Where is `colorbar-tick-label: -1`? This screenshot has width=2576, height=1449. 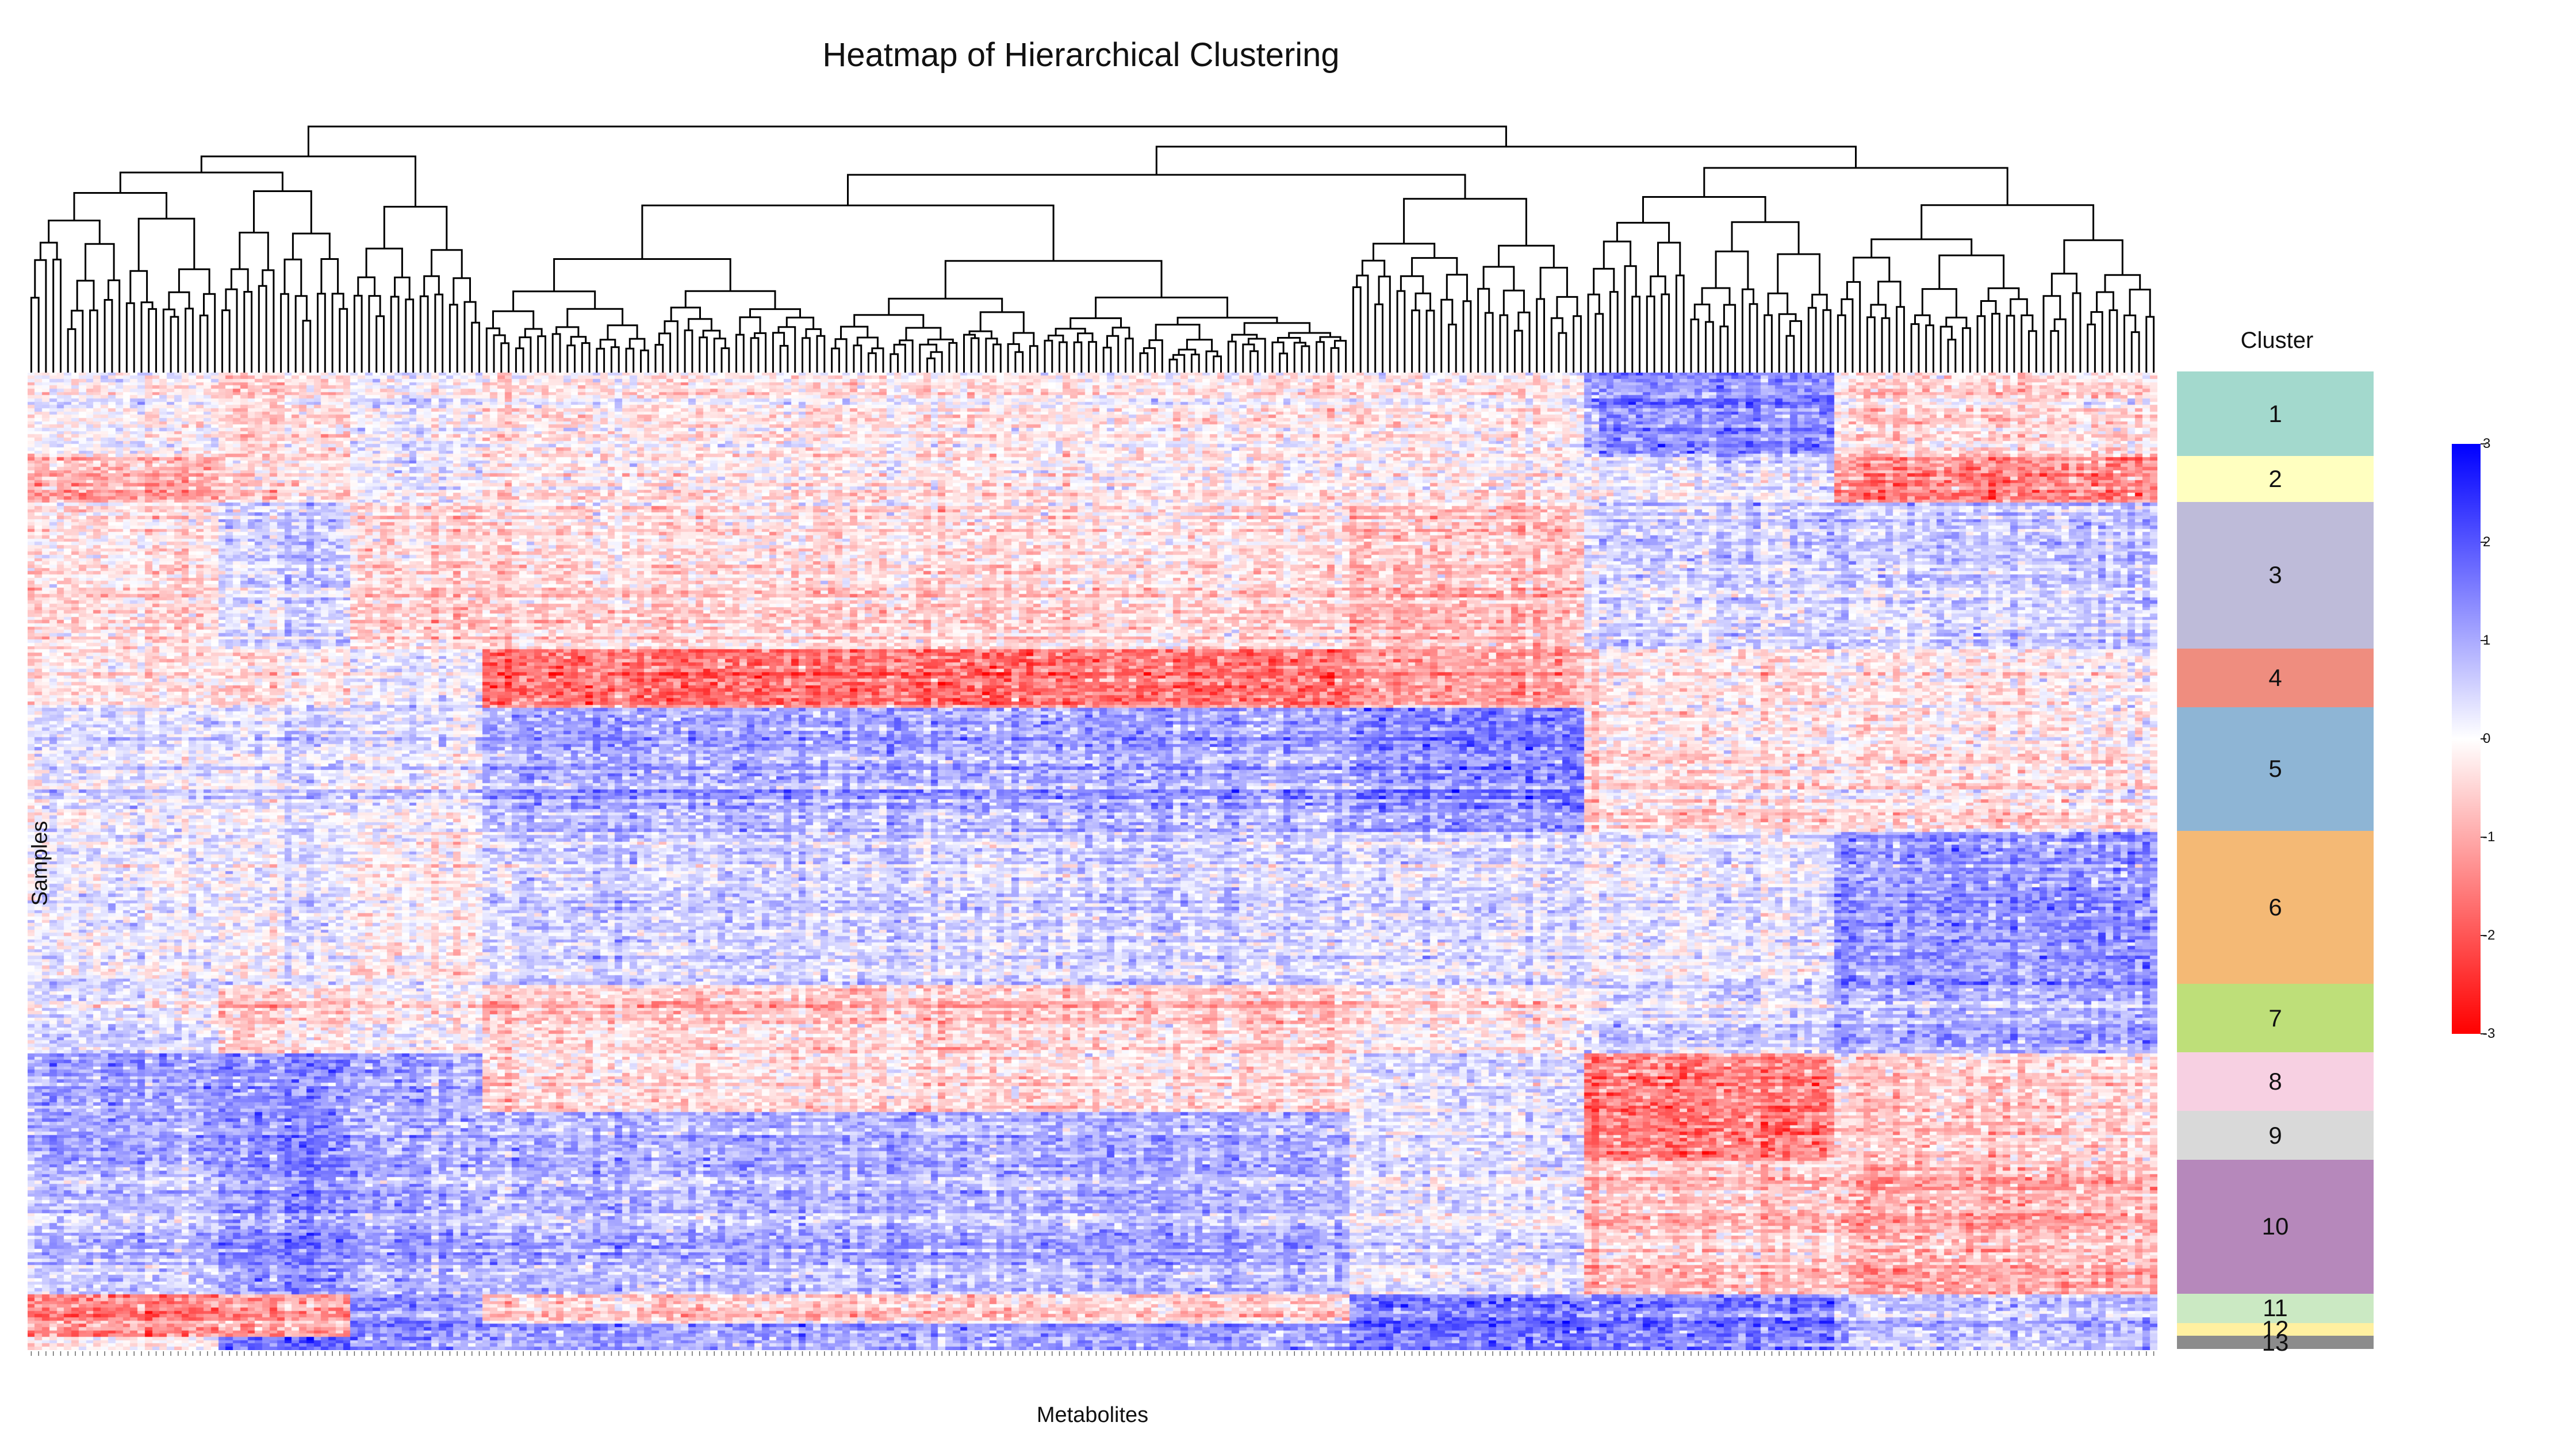
colorbar-tick-label: -1 is located at coordinates (2489, 837).